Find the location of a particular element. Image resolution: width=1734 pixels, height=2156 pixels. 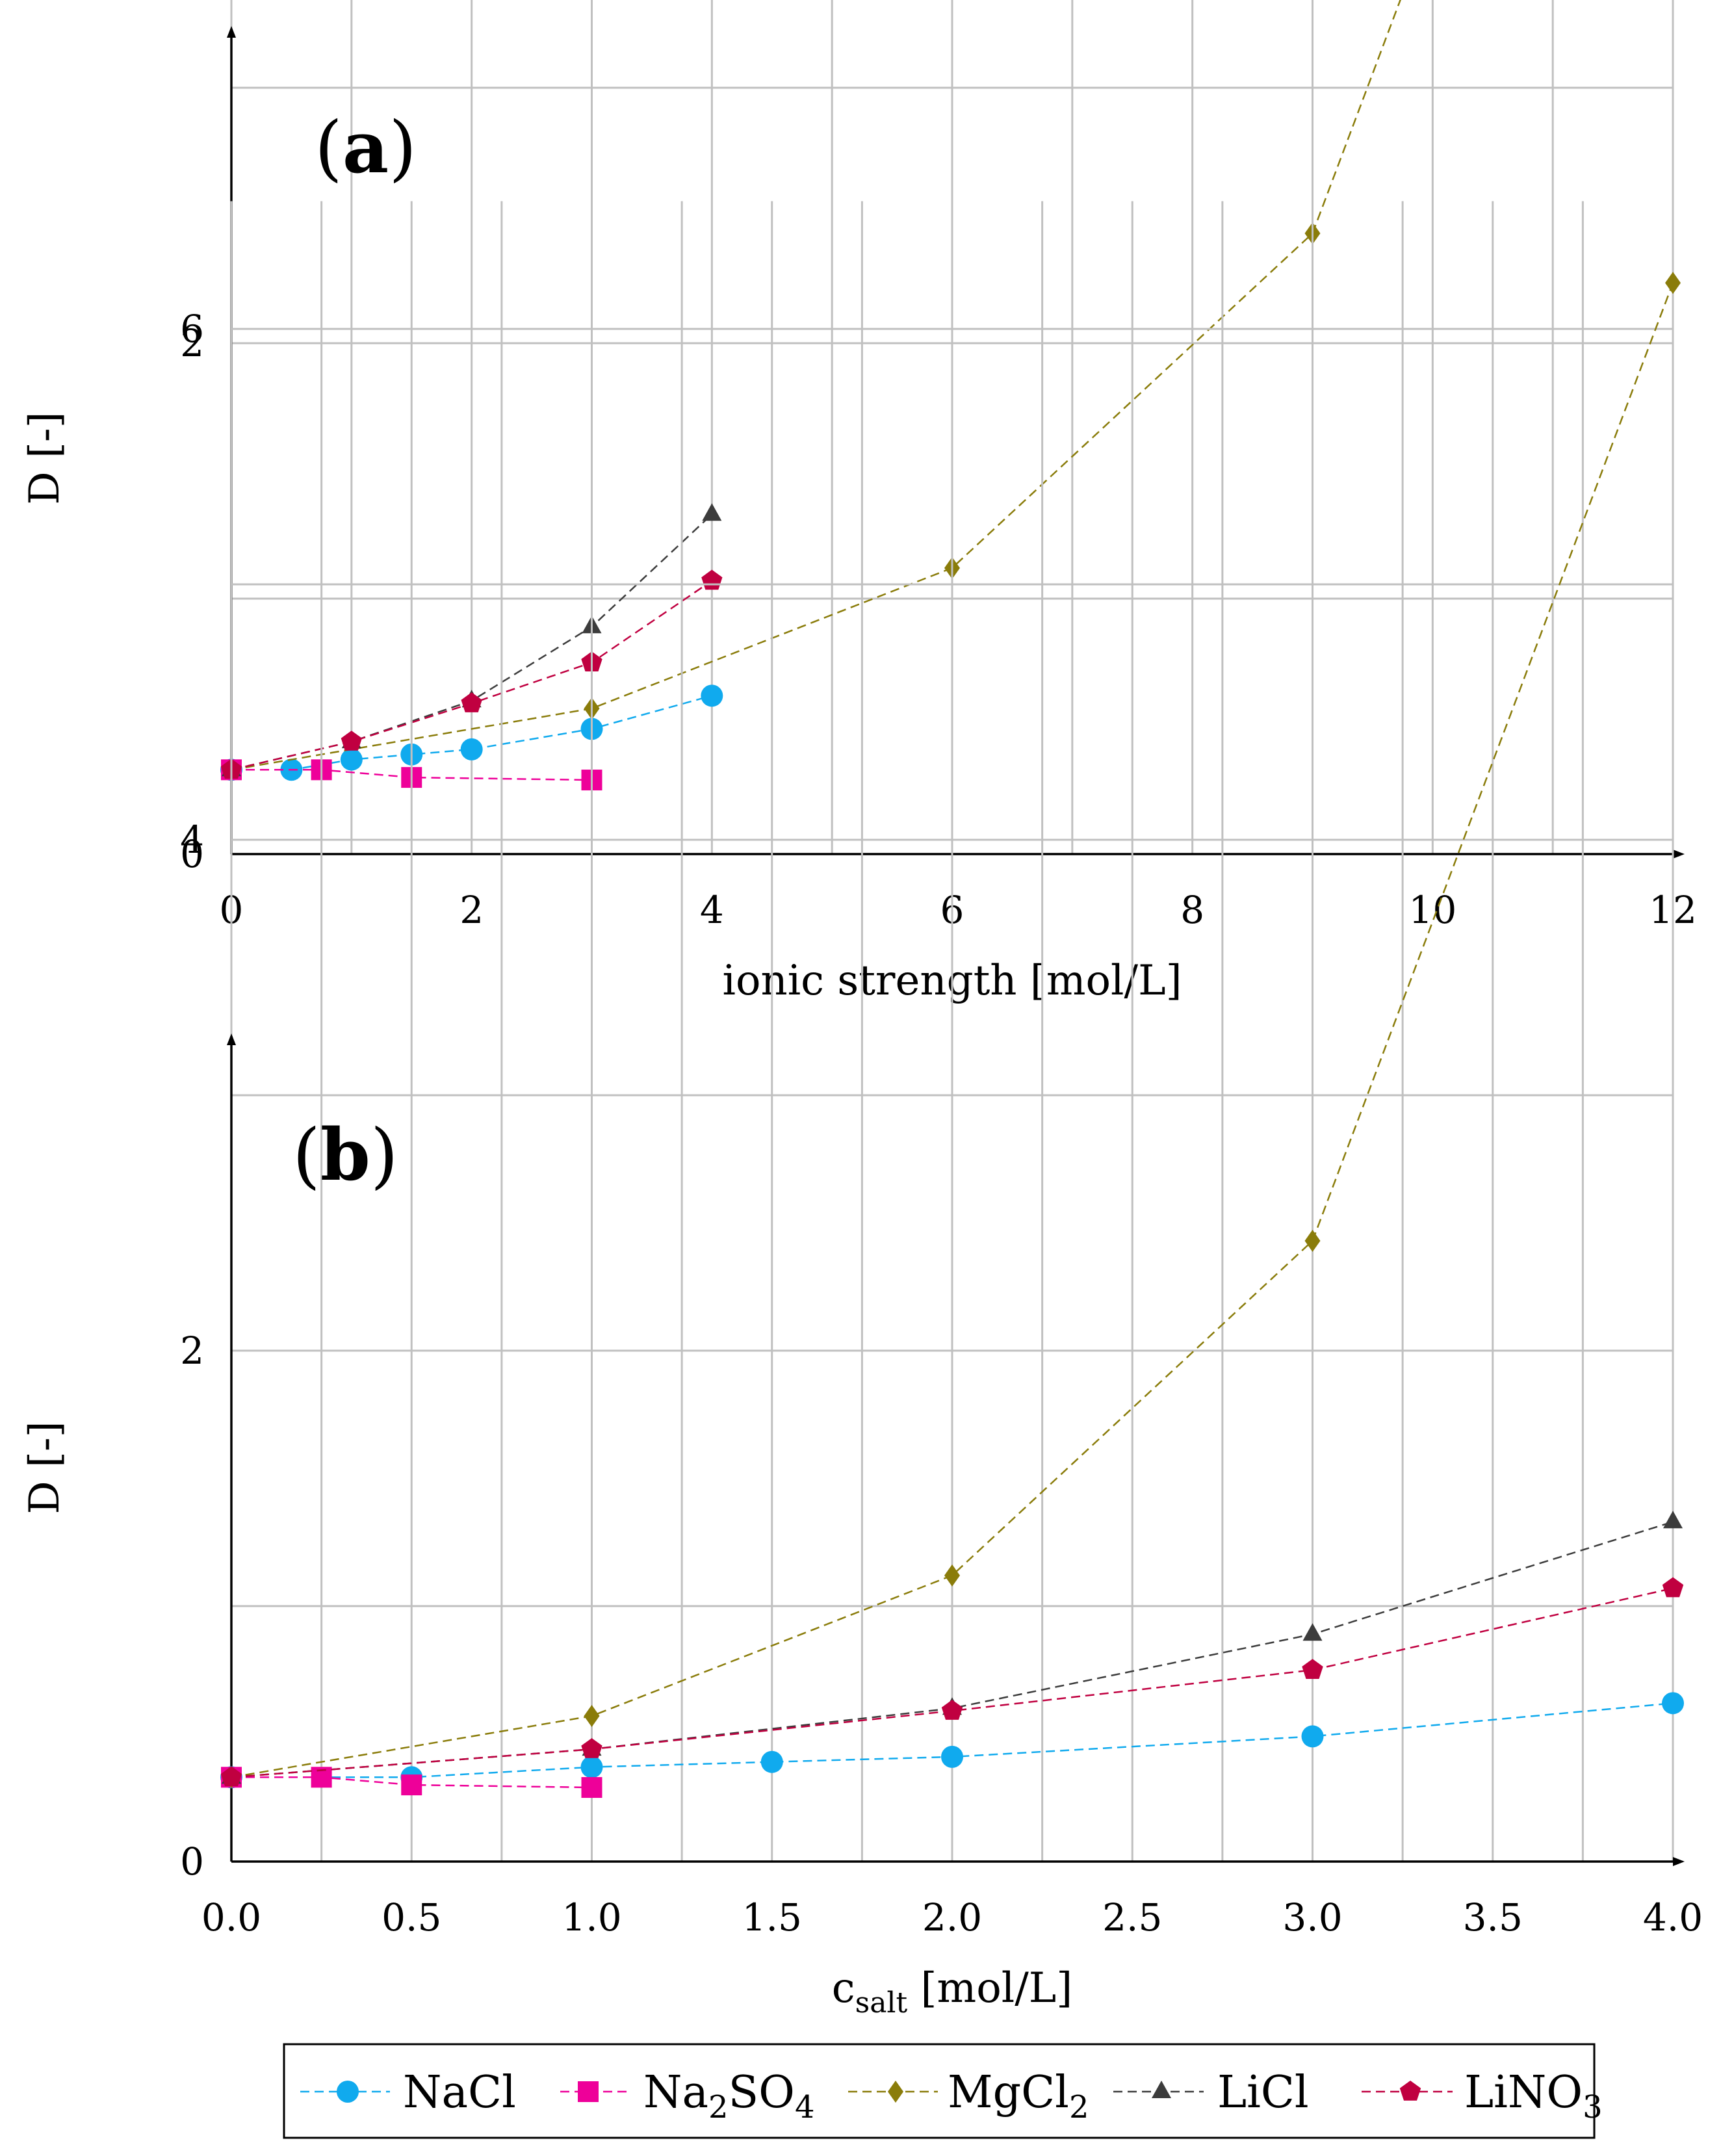

x-tick-label: 10 is located at coordinates (1432, 910).